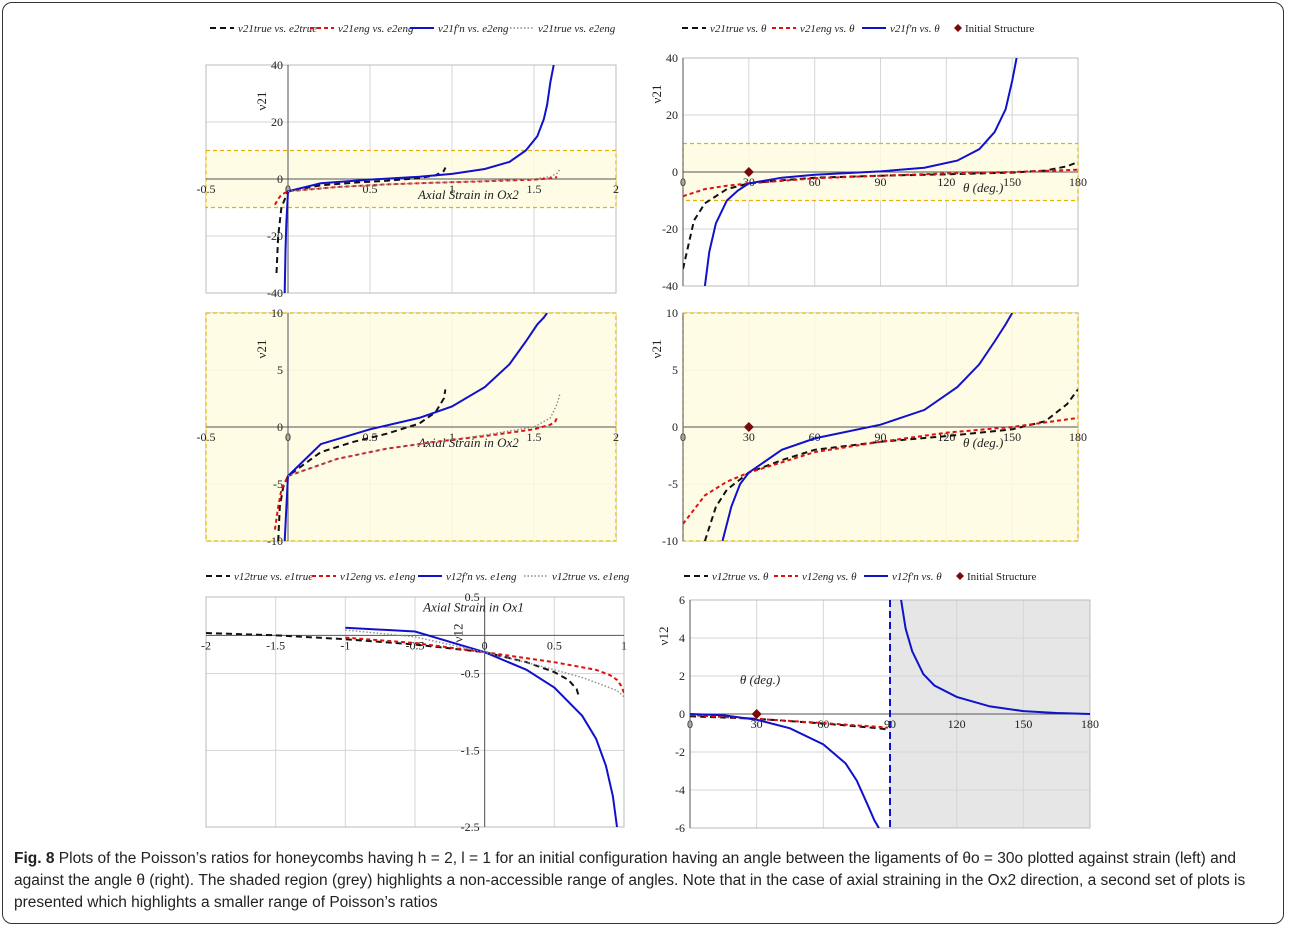  What do you see at coordinates (277, 29) in the screenshot?
I see `legend-entry: ν21true vs. e2true` at bounding box center [277, 29].